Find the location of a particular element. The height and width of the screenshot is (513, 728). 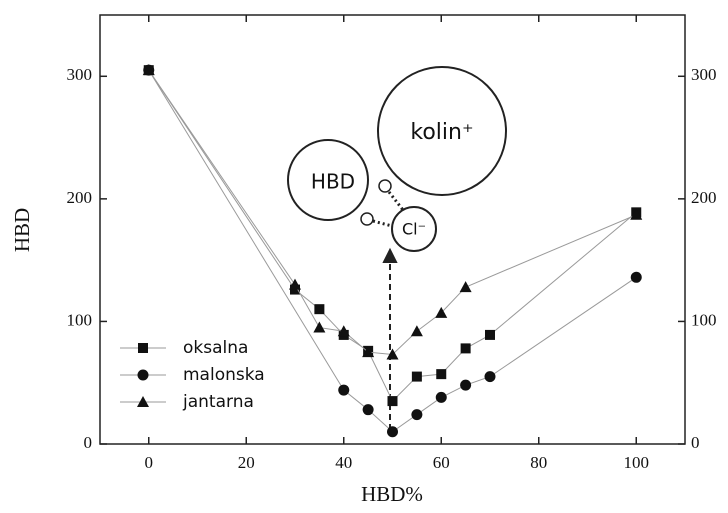

y2-tick-label: 300 is located at coordinates (704, 74).